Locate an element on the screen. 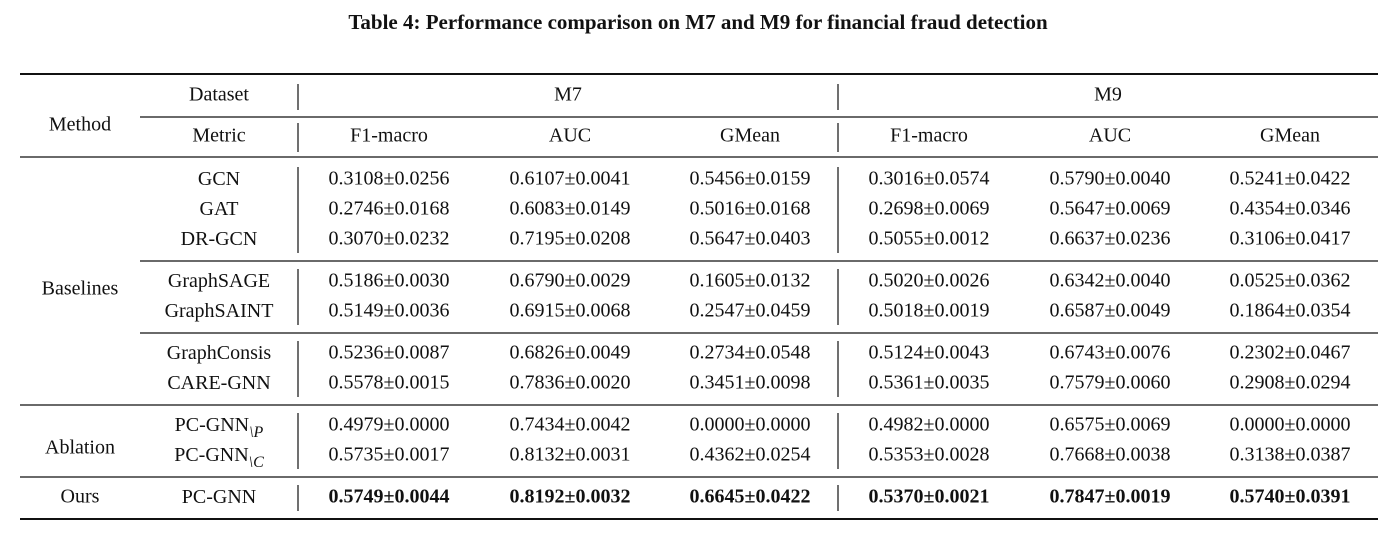 Image resolution: width=1397 pixels, height=537 pixels. group-label: Baselines is located at coordinates (80, 289).